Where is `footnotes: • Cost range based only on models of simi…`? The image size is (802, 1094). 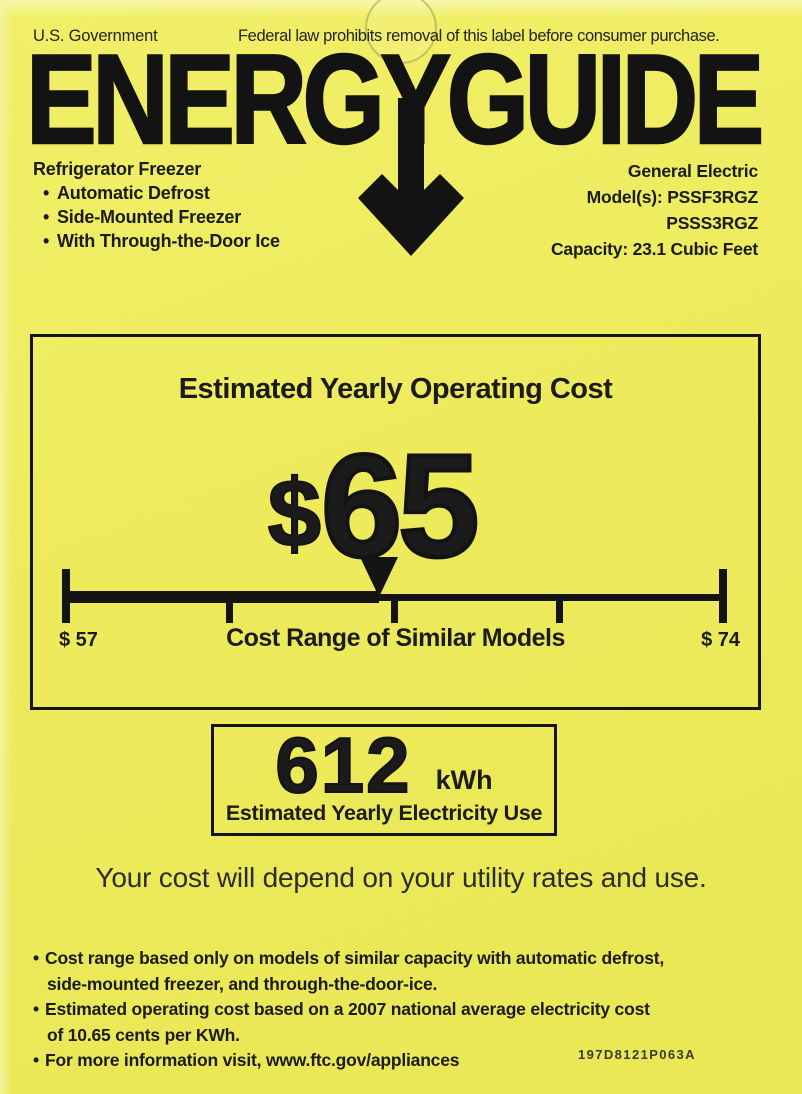
footnotes: • Cost range based only on models of simi… is located at coordinates (398, 1010).